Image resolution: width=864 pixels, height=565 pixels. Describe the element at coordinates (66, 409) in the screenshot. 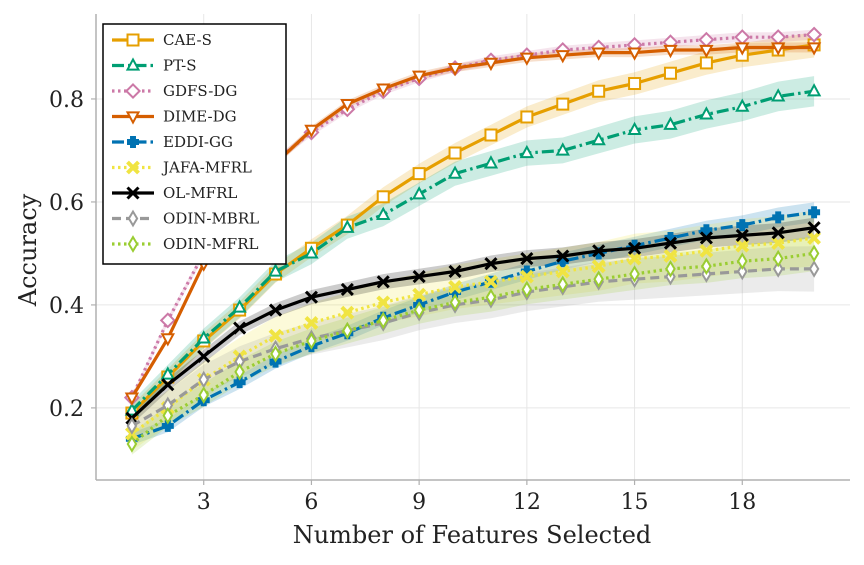

I see `y-tick-label: 0.2` at that location.